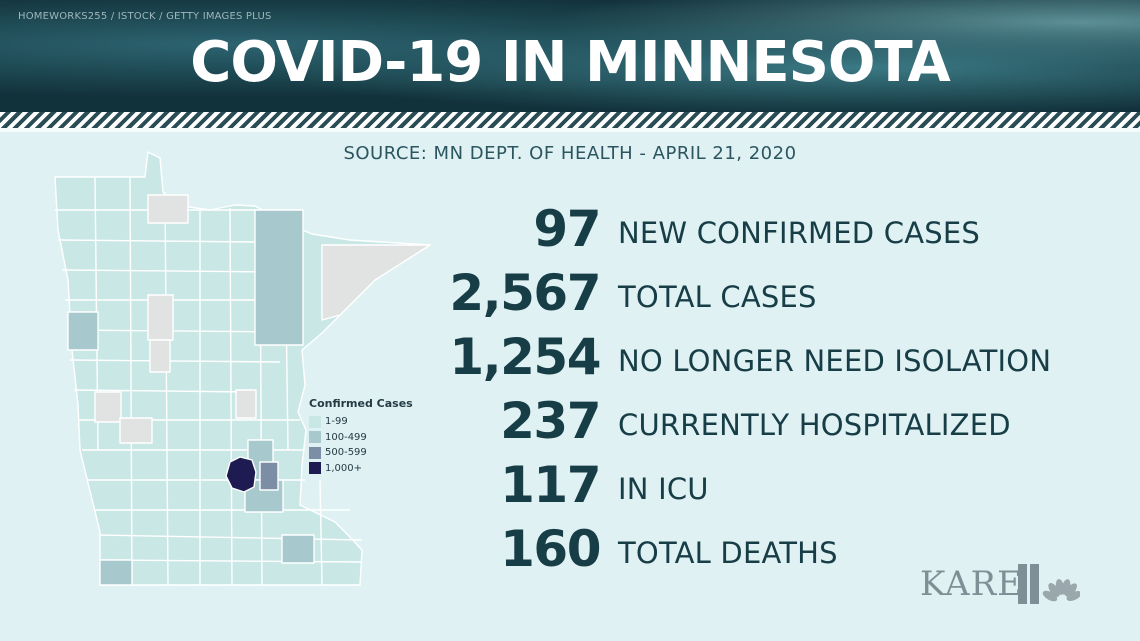  What do you see at coordinates (279, 277) in the screenshot?
I see `county-st-louis` at bounding box center [279, 277].